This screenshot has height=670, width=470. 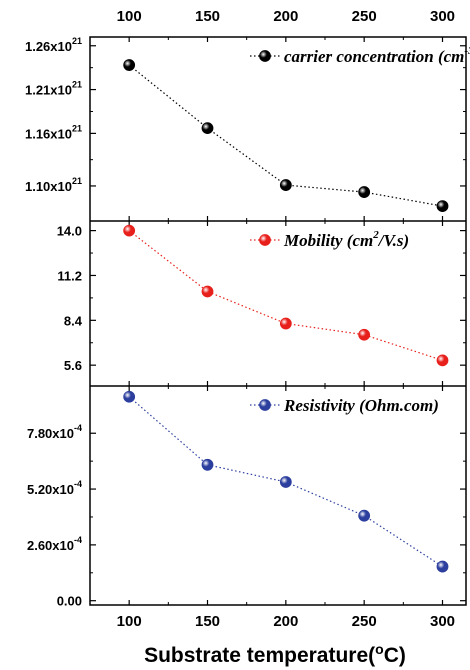 I want to click on y-tick-label: 8.4, so click(x=73, y=320).